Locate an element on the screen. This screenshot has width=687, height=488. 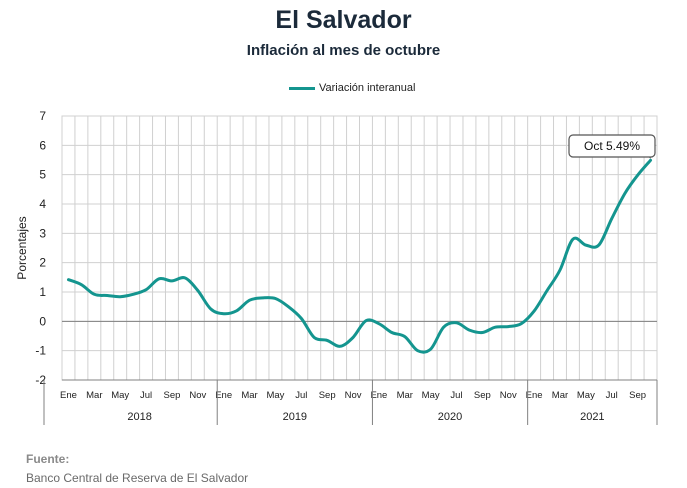
y-tick-label: 1 is located at coordinates (42, 292).